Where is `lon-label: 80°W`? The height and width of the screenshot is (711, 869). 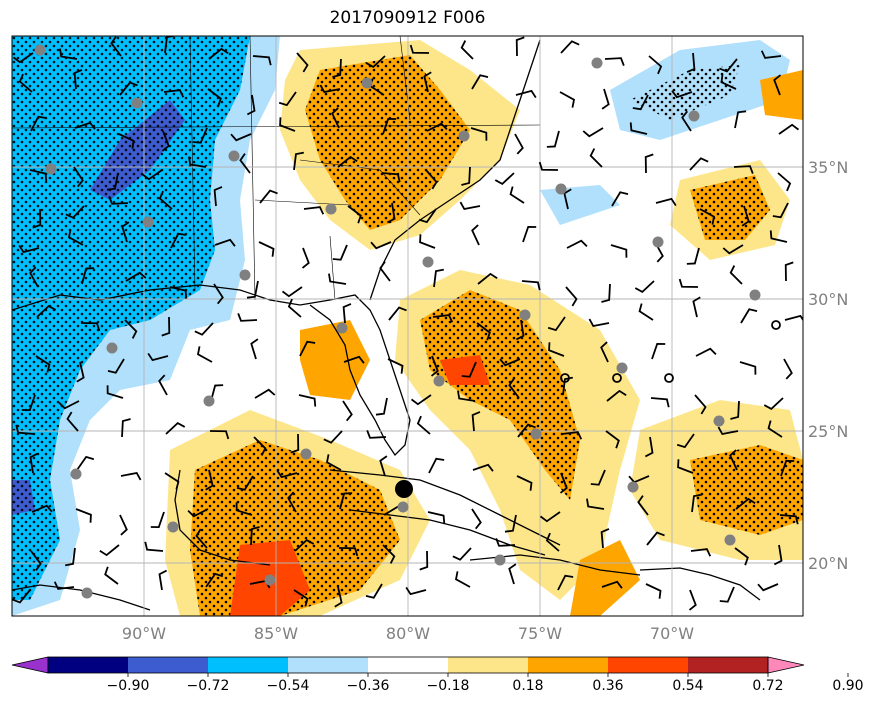 lon-label: 80°W is located at coordinates (408, 633).